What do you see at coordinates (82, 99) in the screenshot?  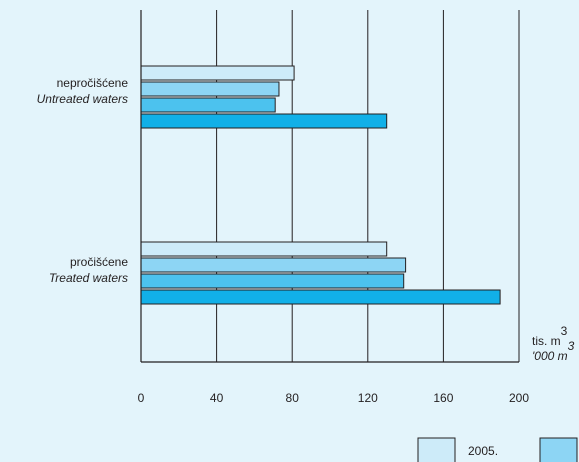 I see `category-label-en: Untreated waters` at bounding box center [82, 99].